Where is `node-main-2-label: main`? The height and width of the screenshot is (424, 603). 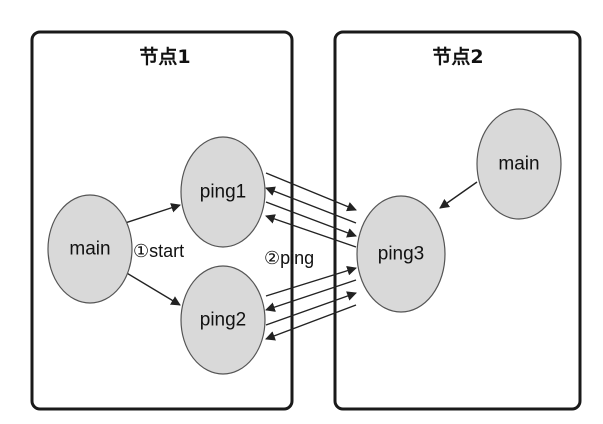 node-main-2-label: main is located at coordinates (518, 164).